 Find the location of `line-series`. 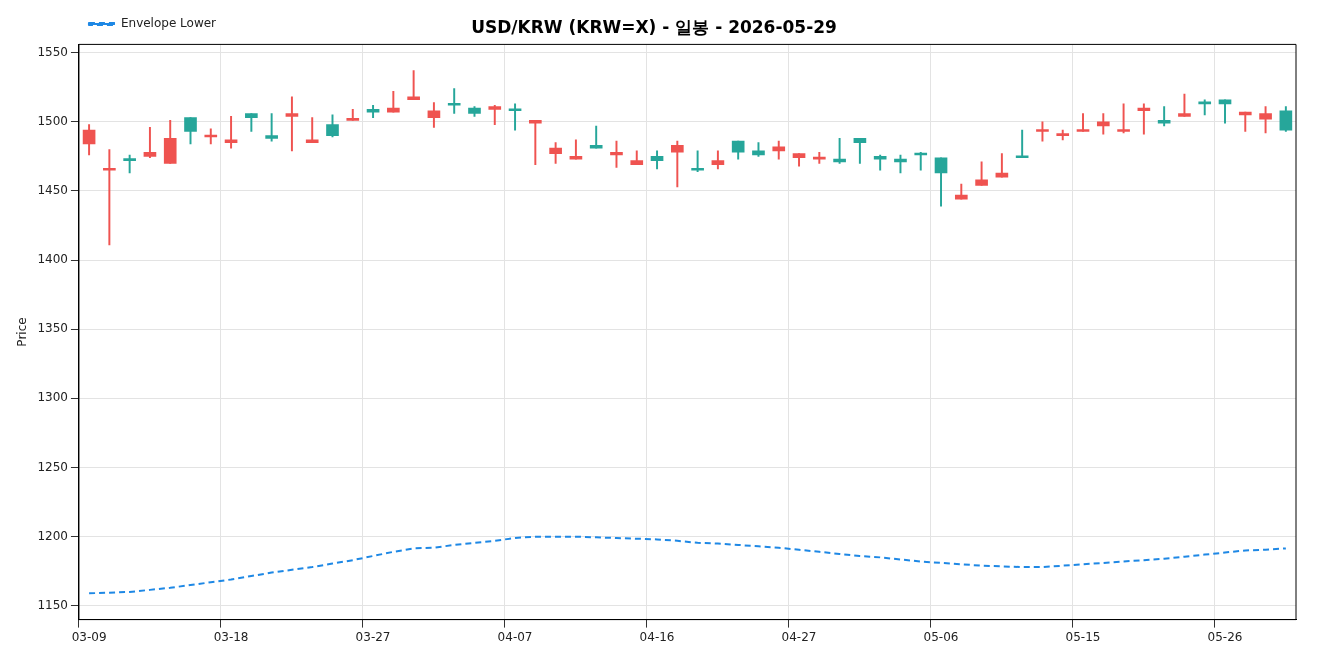

line-series is located at coordinates (687, 565).